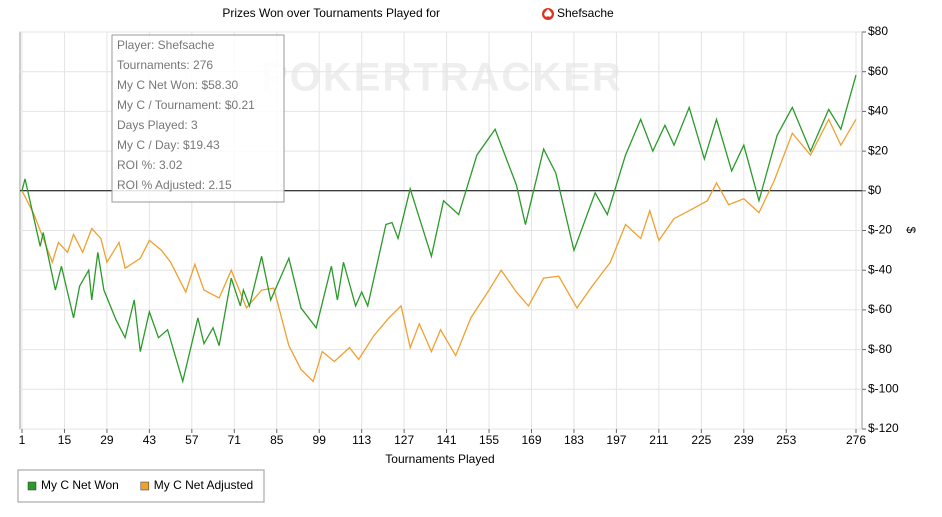 The width and height of the screenshot is (942, 517). Describe the element at coordinates (548, 14) in the screenshot. I see `spade-icon` at that location.